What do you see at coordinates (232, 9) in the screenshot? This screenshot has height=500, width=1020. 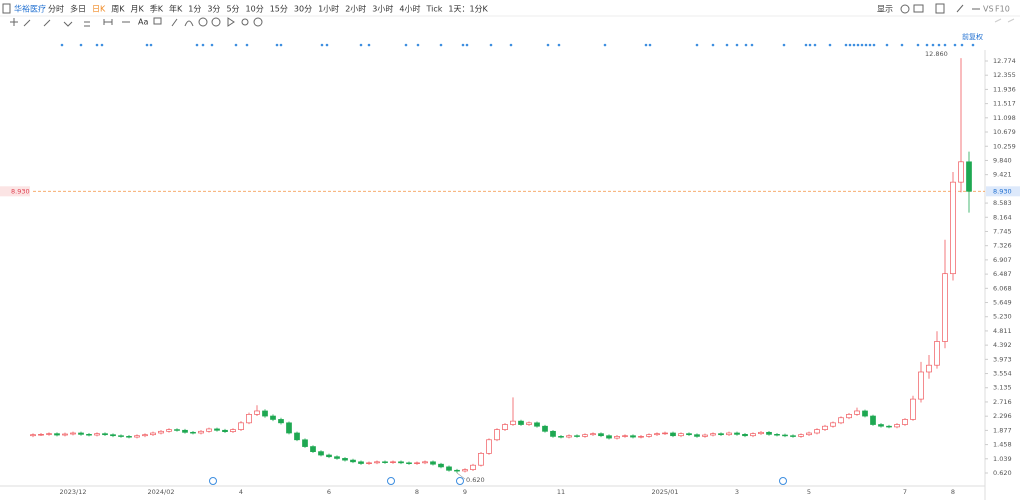 I see `period-button: 5分` at bounding box center [232, 9].